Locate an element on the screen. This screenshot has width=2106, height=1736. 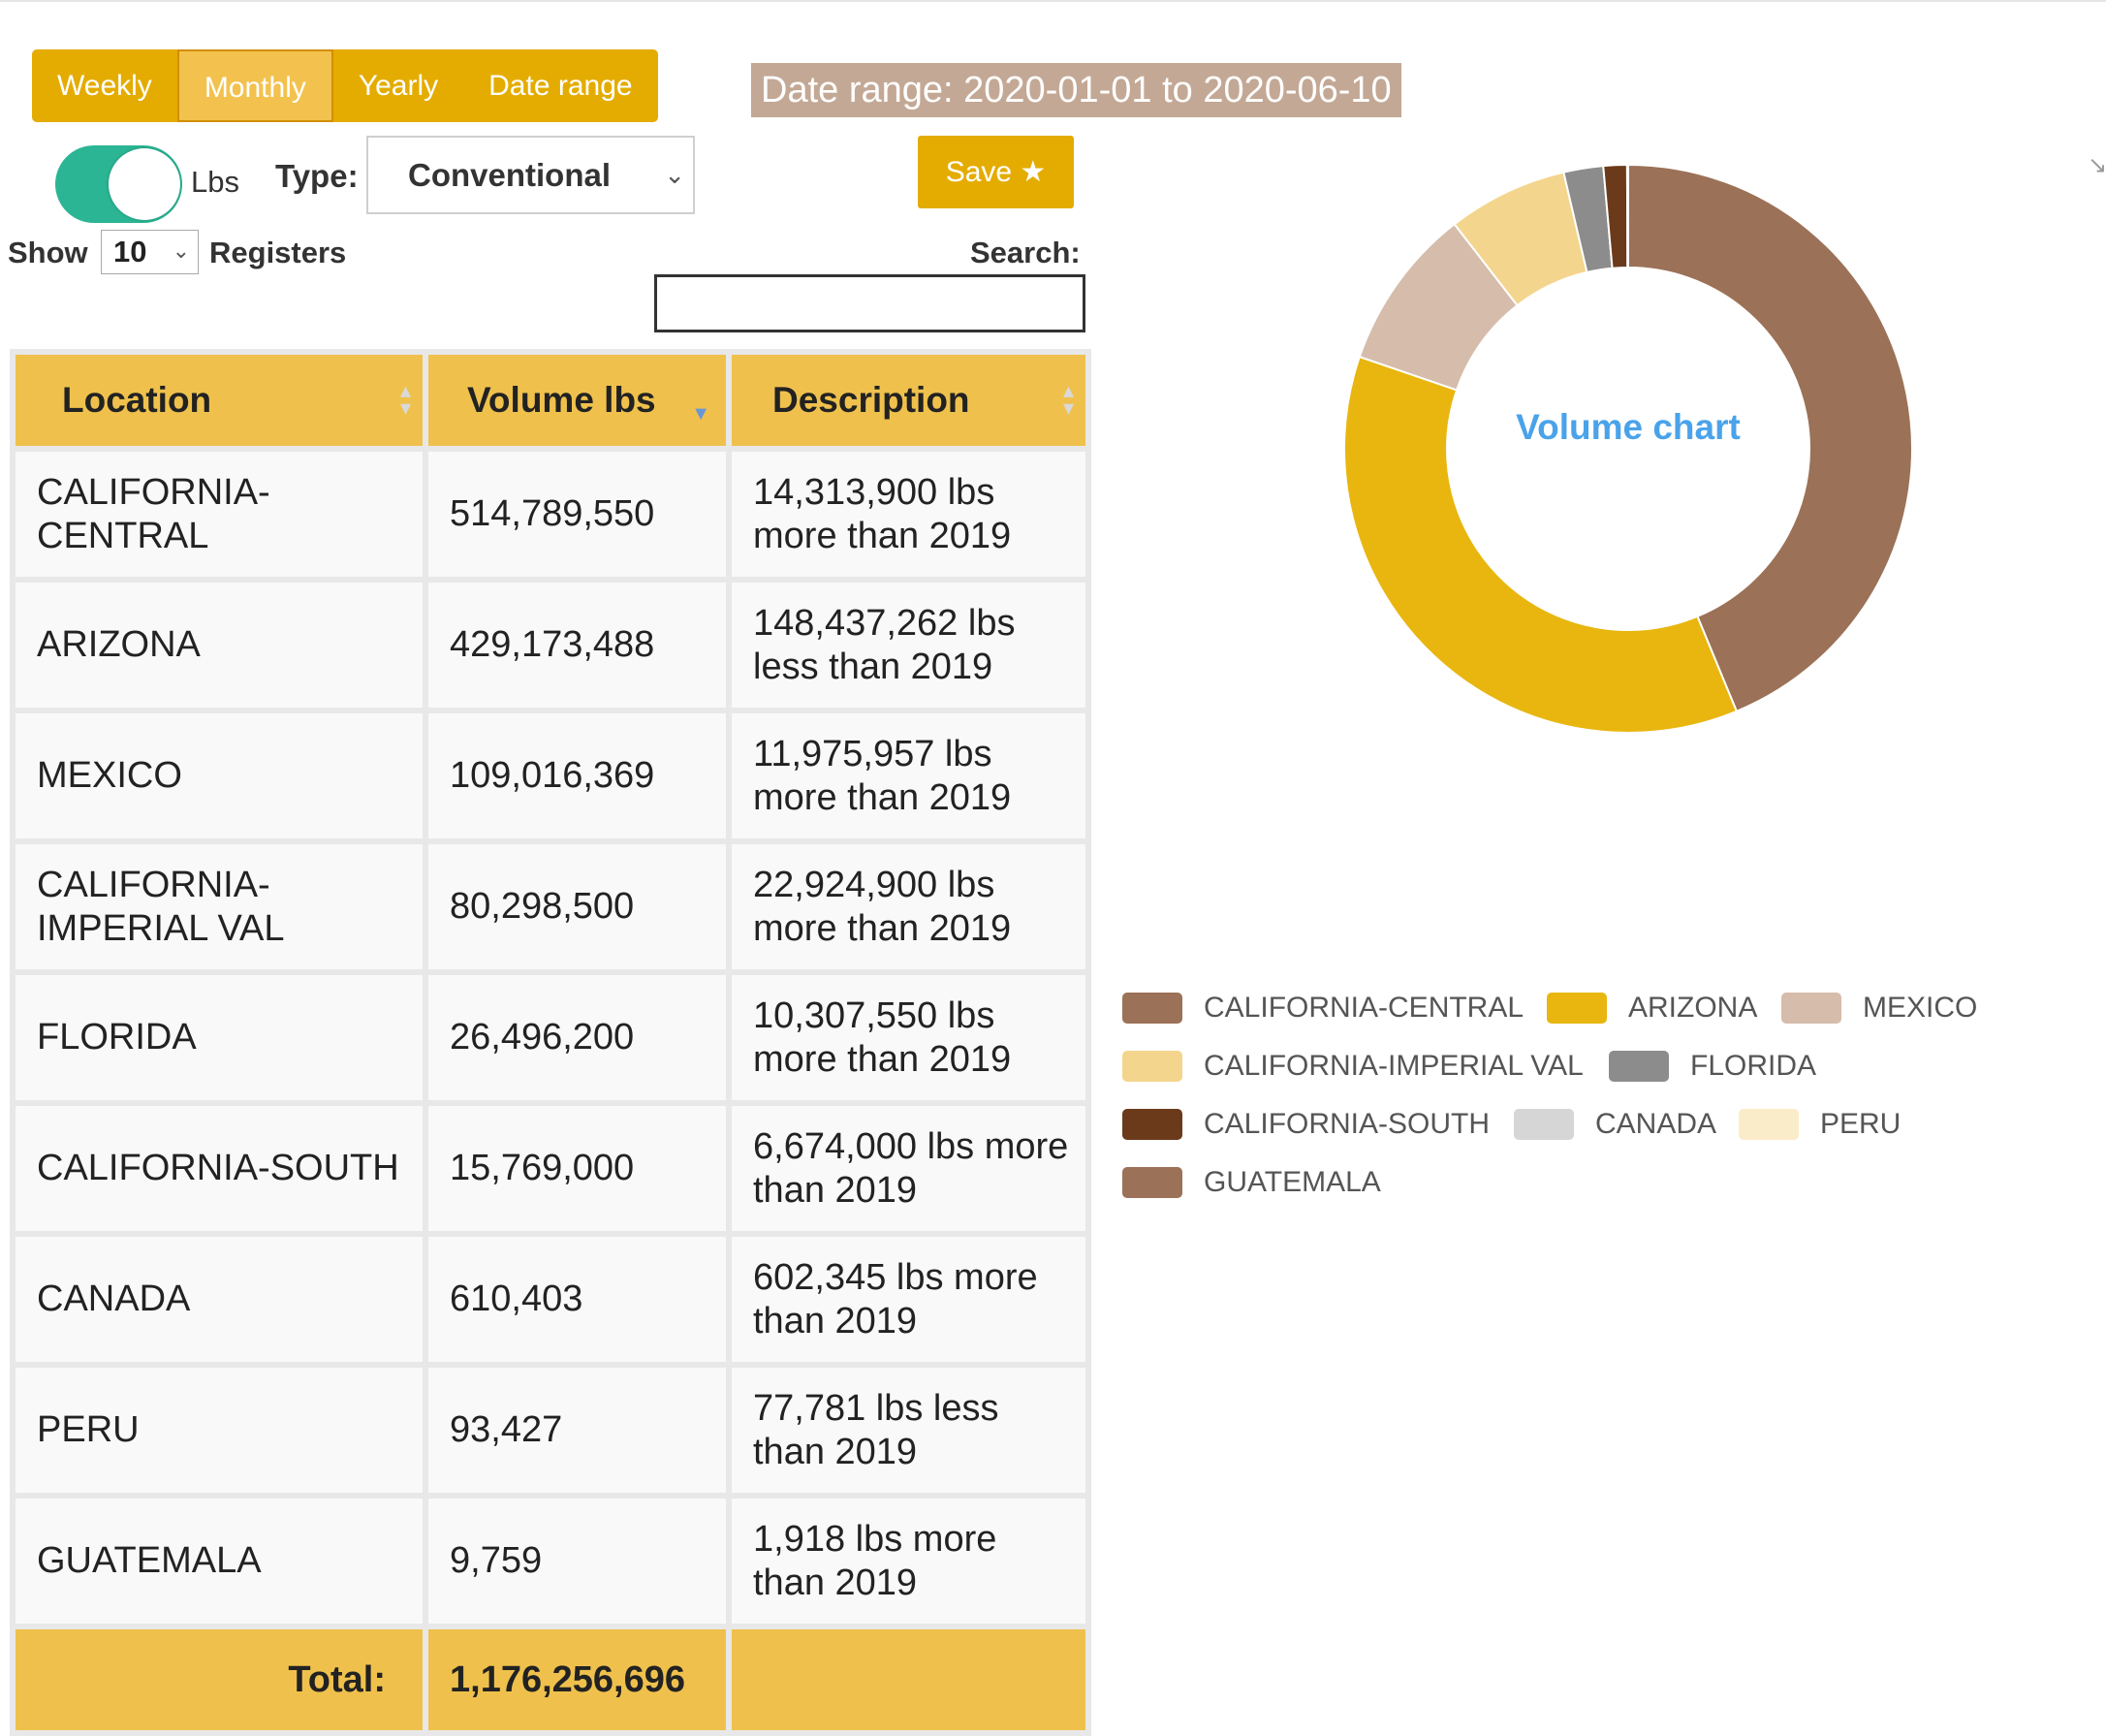
legend-label: CANADA is located at coordinates (1655, 1124).